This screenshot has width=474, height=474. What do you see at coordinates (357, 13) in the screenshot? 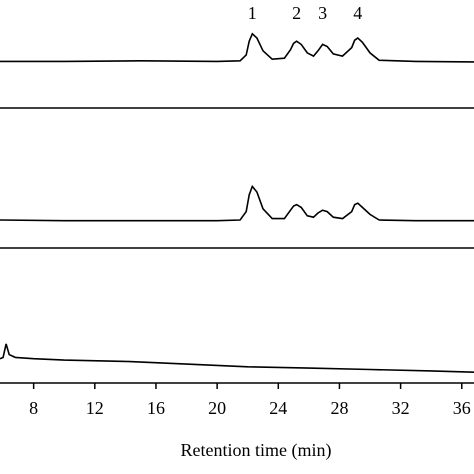
I see `peak-label: 4` at bounding box center [357, 13].